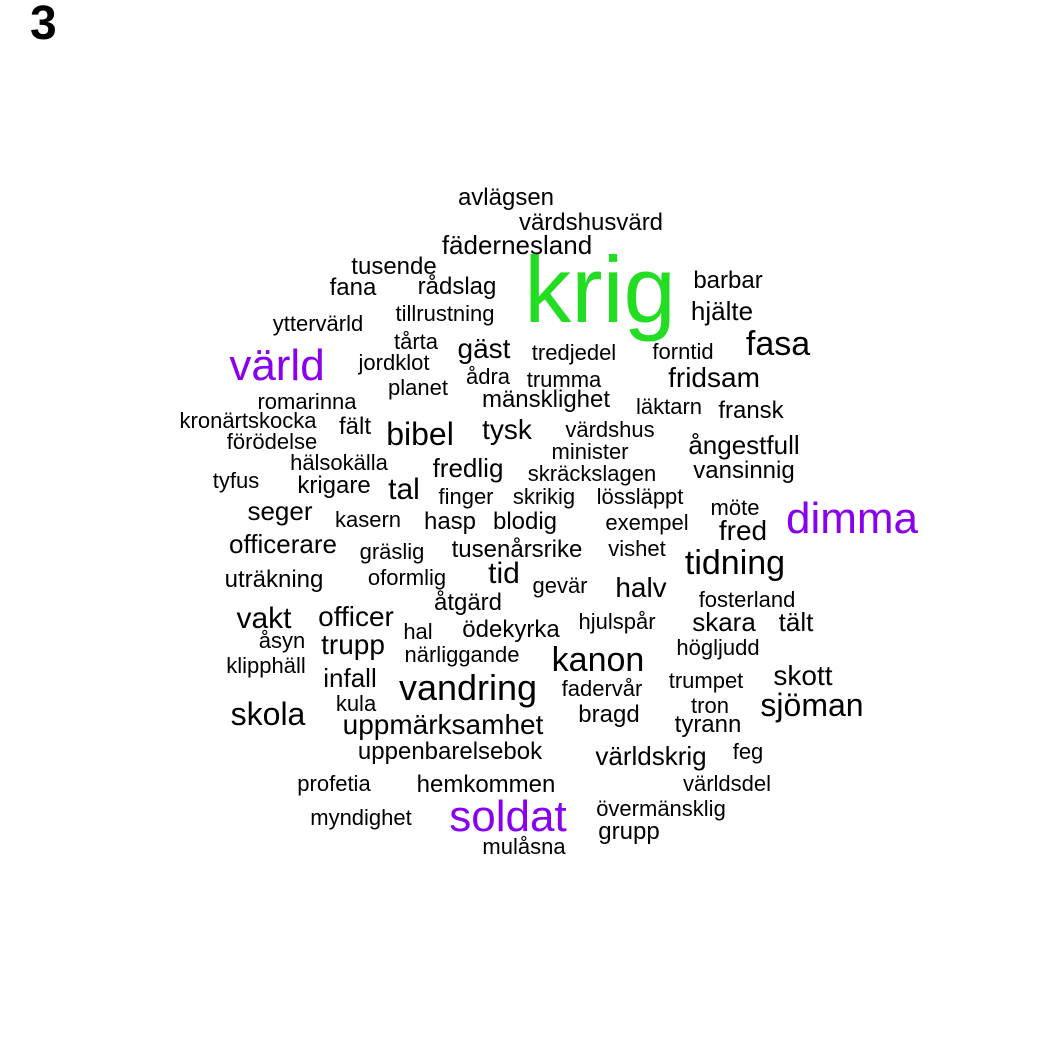 The image size is (1050, 1050). Describe the element at coordinates (629, 831) in the screenshot. I see `word-98: grupp` at that location.